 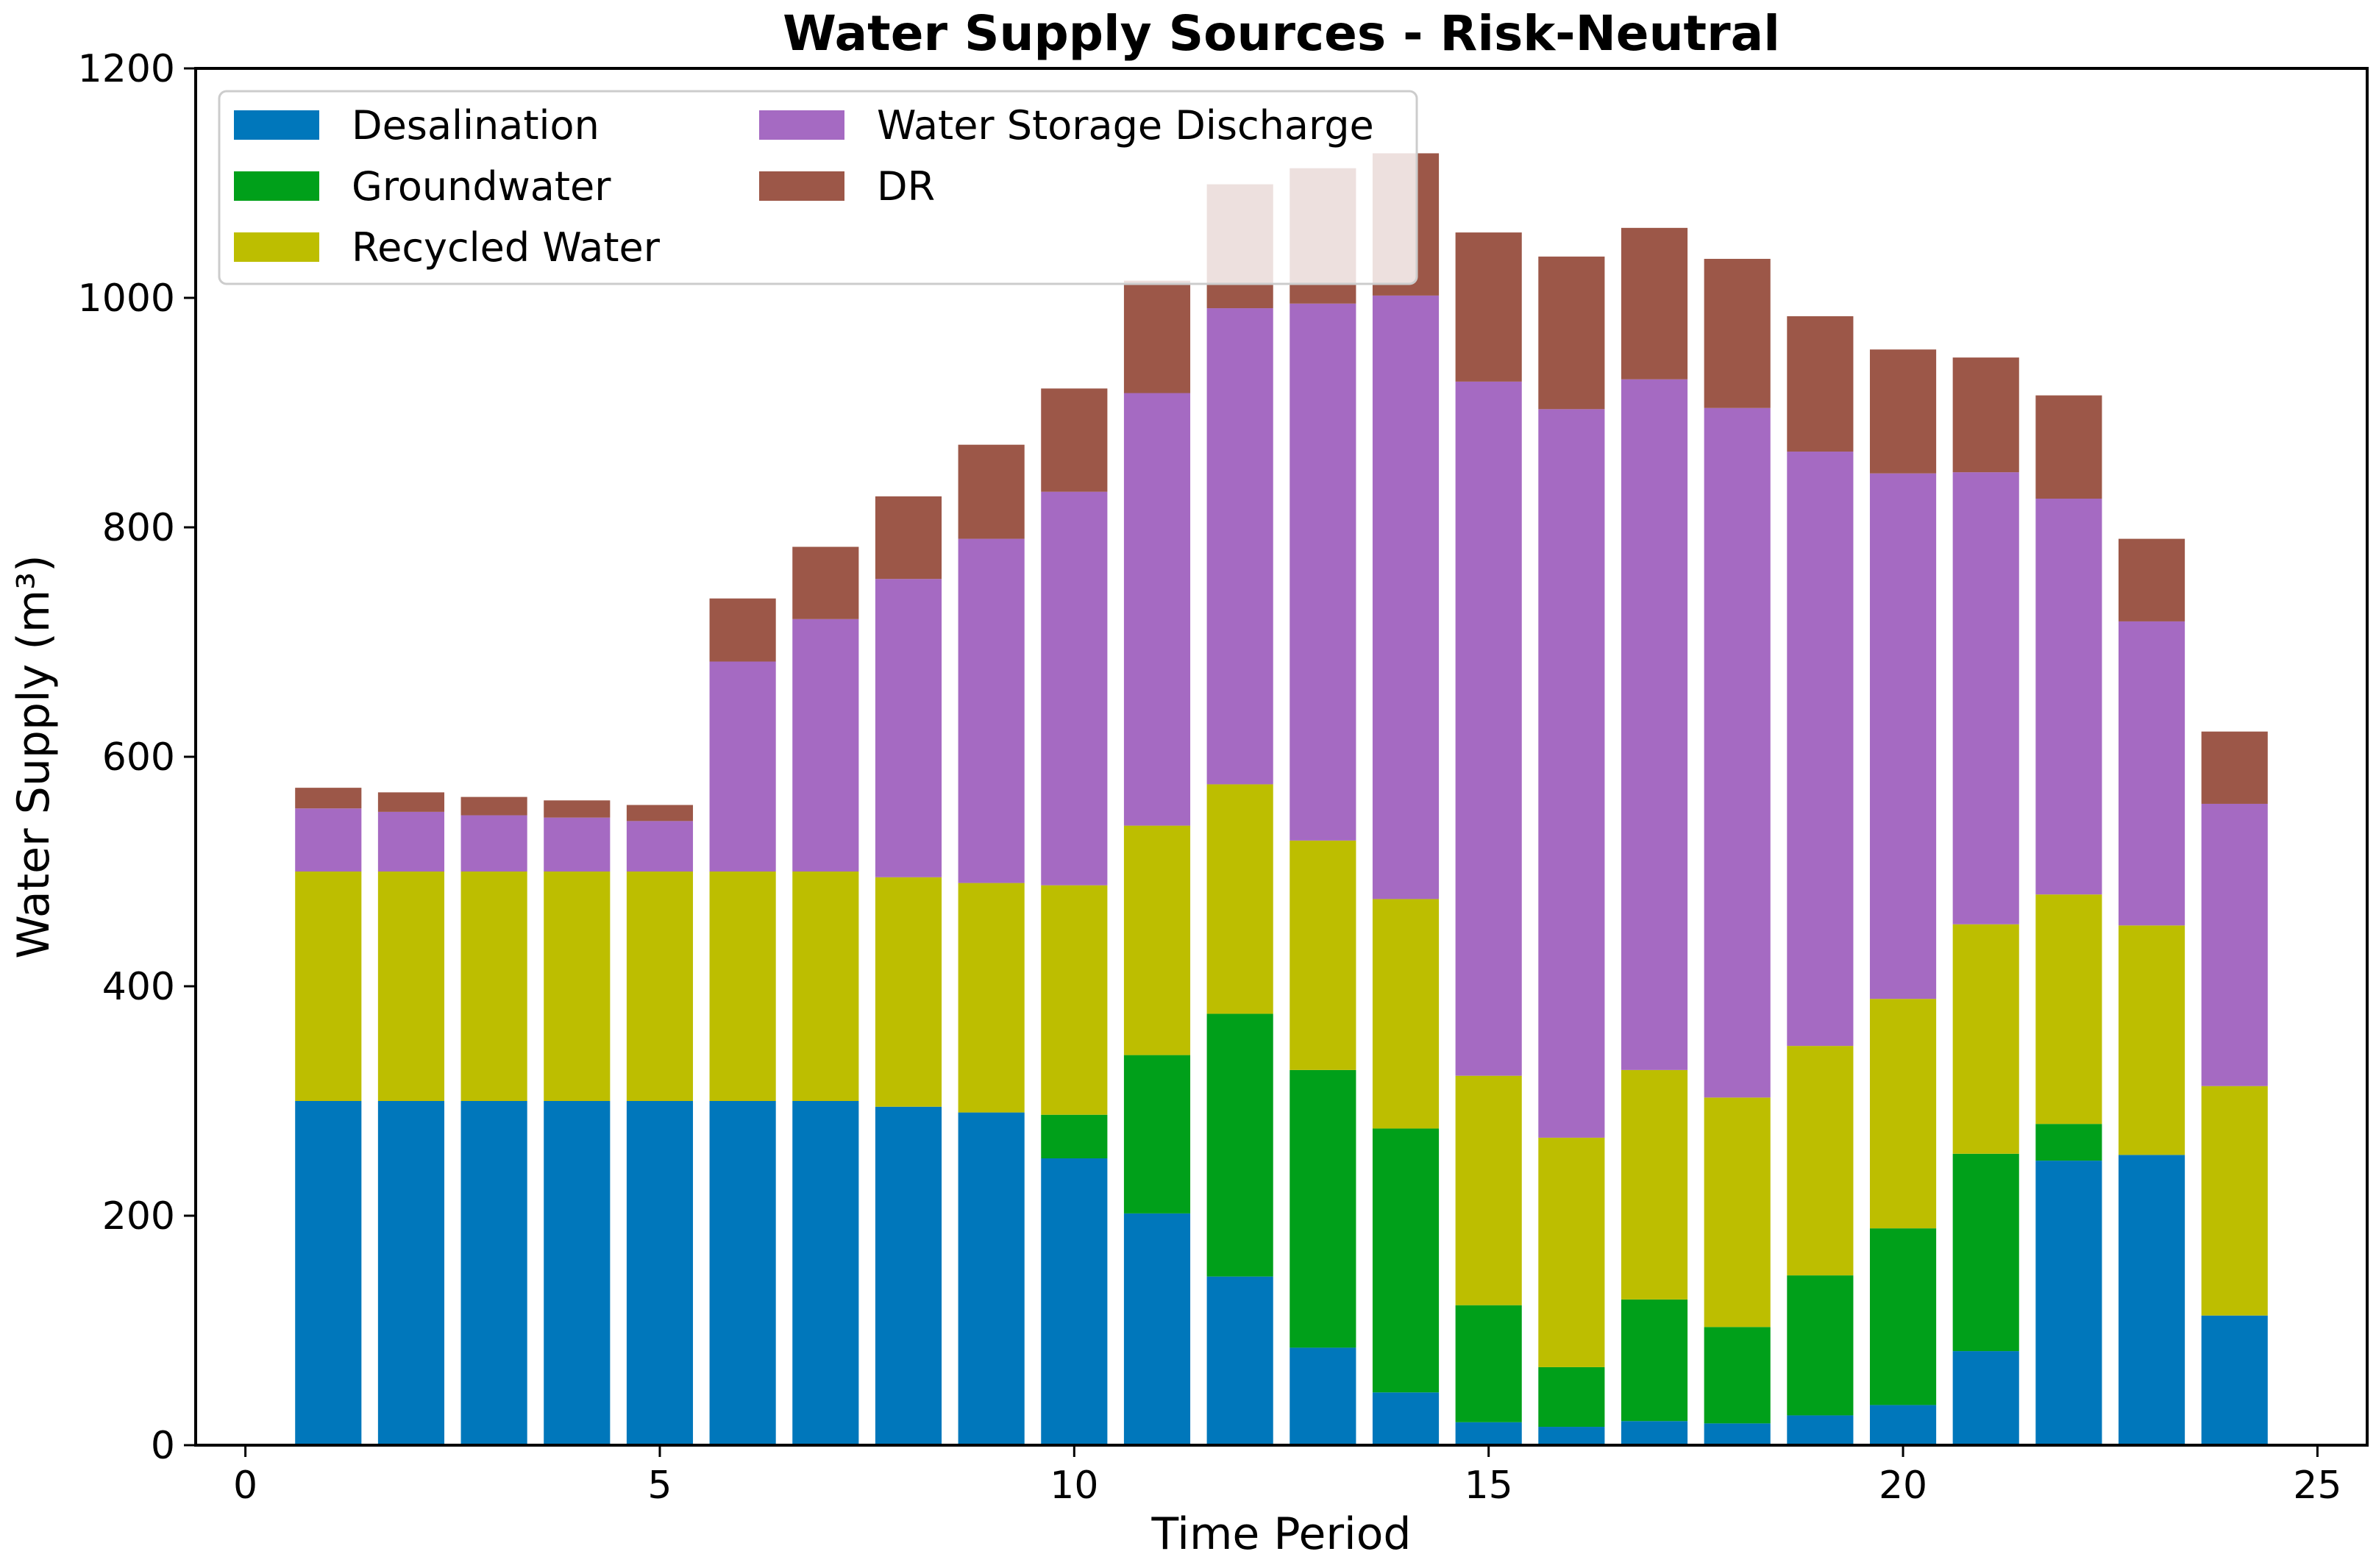 What do you see at coordinates (1281, 33) in the screenshot?
I see `chart-title: Water Supply Sources - Risk-Neutral` at bounding box center [1281, 33].